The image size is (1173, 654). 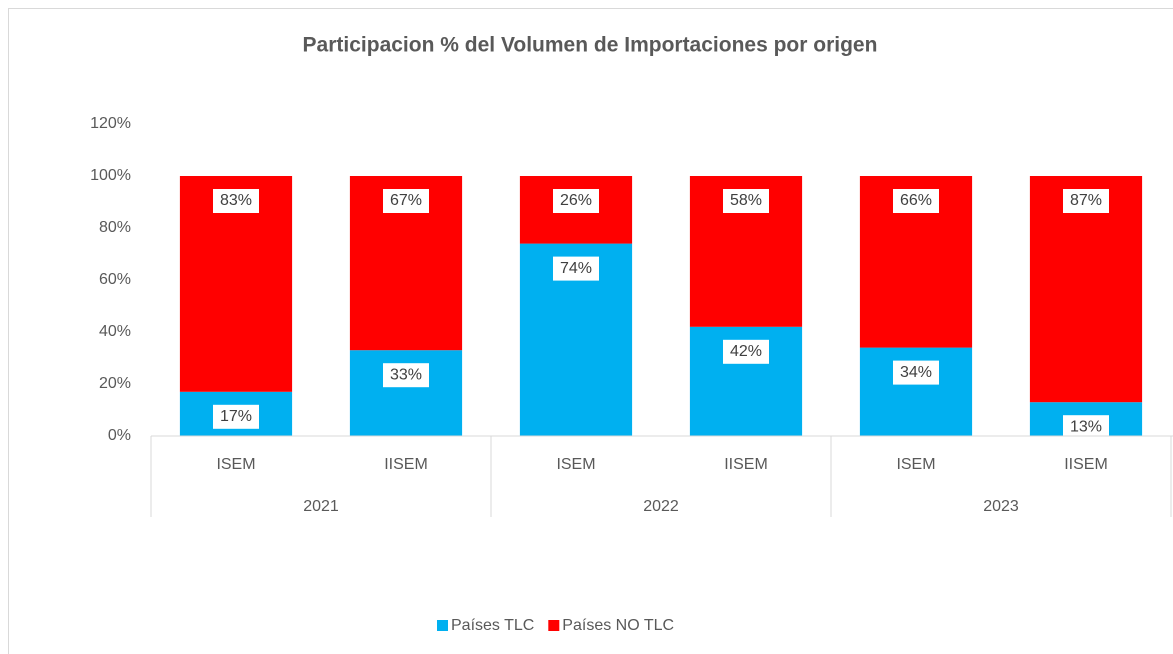 I want to click on data-label: 67%, so click(x=406, y=200).